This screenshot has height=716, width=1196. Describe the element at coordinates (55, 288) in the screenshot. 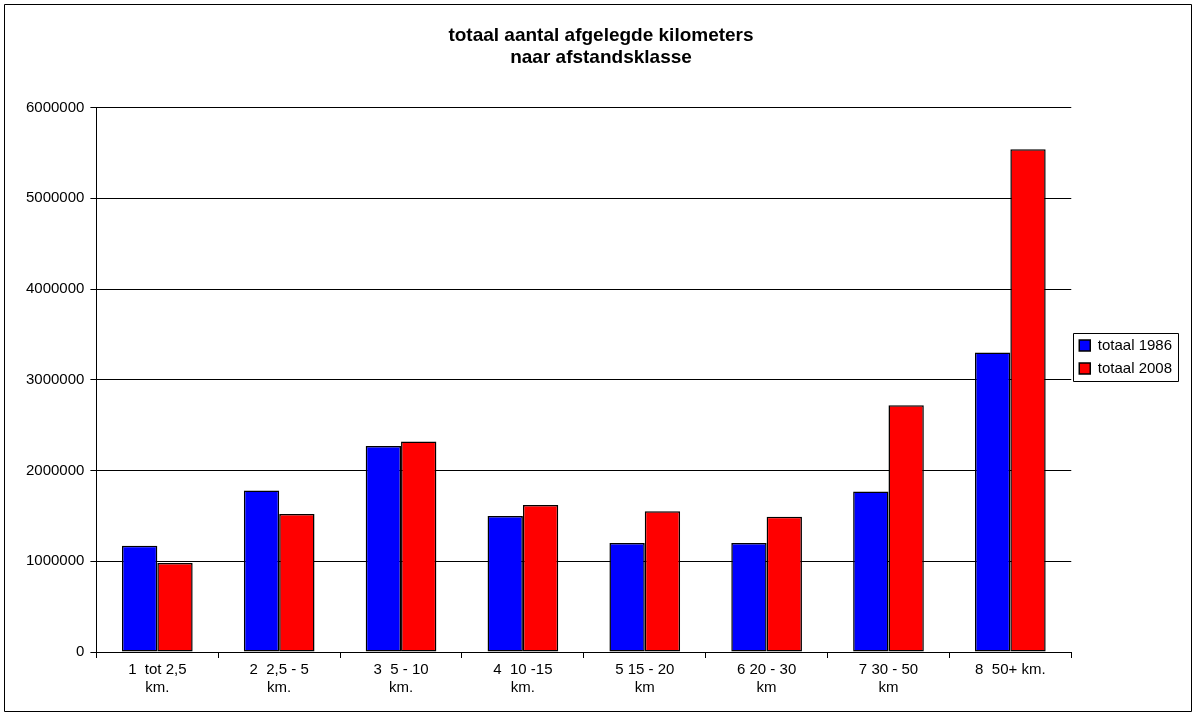

I see `y-tick-label: 4000000` at that location.